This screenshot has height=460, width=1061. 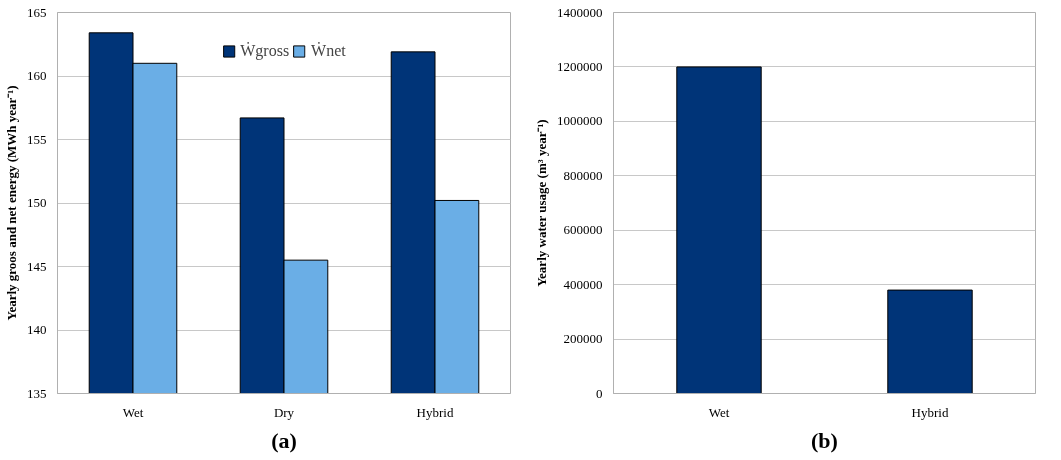 I want to click on y-tick-label: 160, so click(x=37, y=75).